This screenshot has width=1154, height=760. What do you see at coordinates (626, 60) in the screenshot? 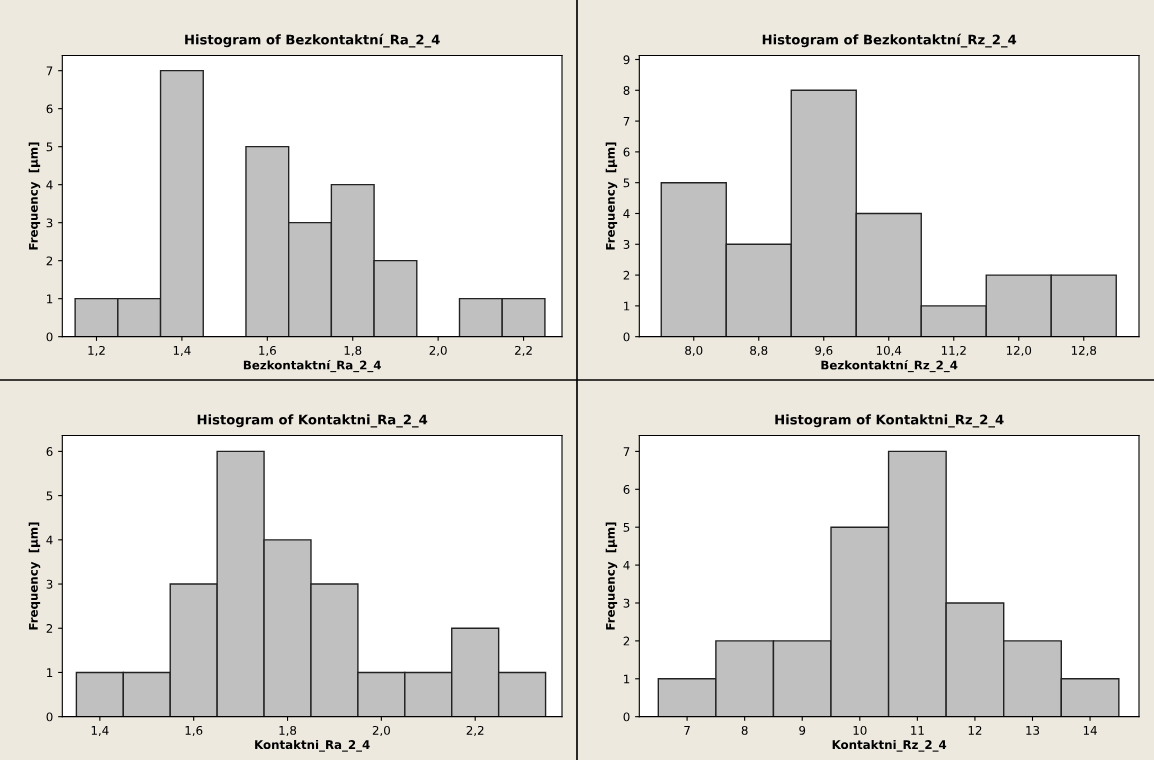
I see `y-tick-label: 9` at bounding box center [626, 60].